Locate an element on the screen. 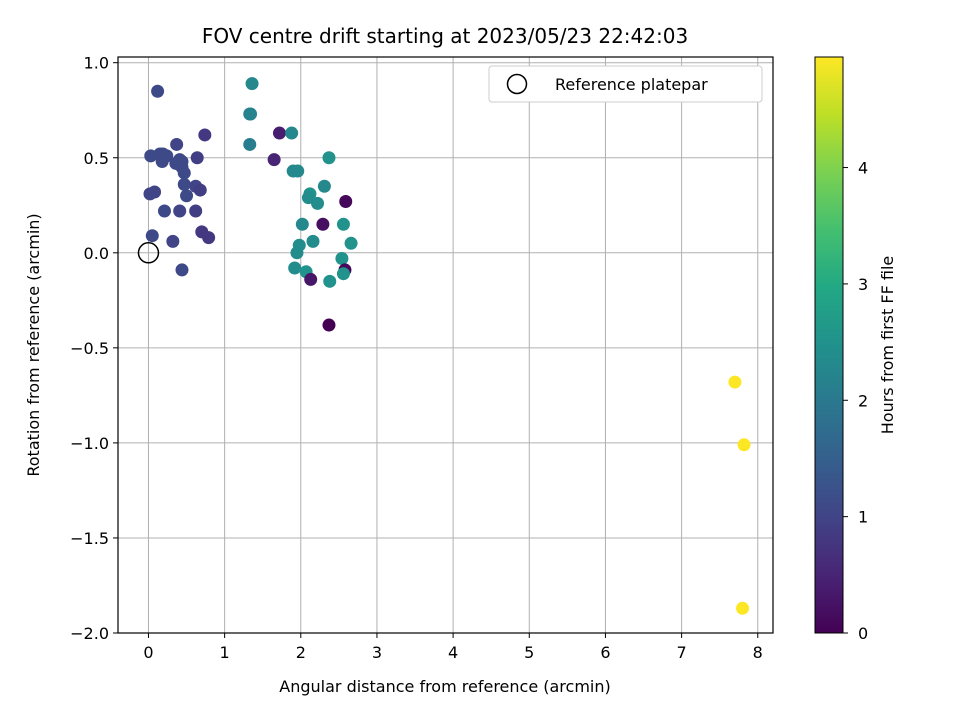 Image resolution: width=960 pixels, height=720 pixels. colorbar: 0 1 2 3 4 Hours from first FF file is located at coordinates (855, 349).